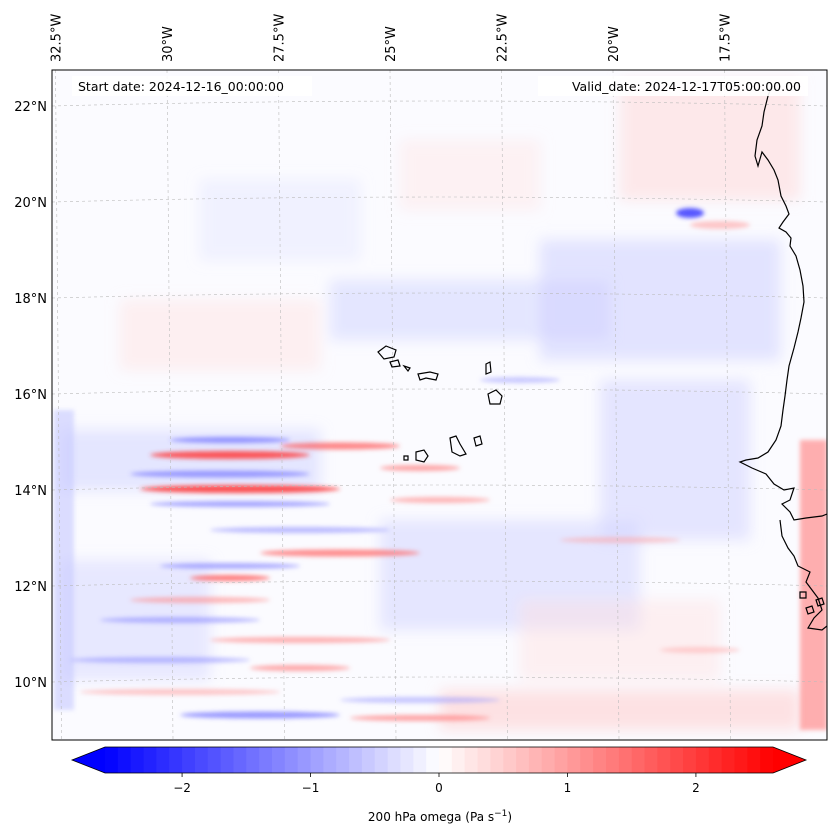  Describe the element at coordinates (478, 441) in the screenshot. I see `cape-verde-maio` at that location.